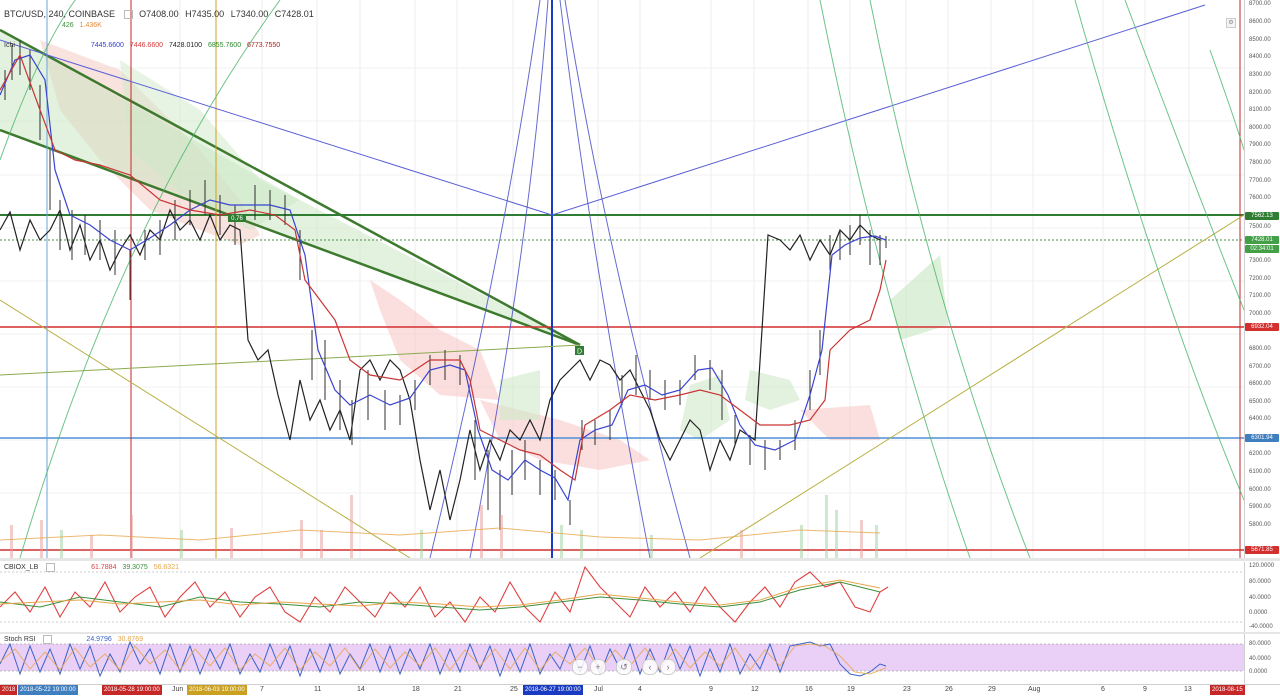  I want to click on time-label: 11, so click(318, 689).